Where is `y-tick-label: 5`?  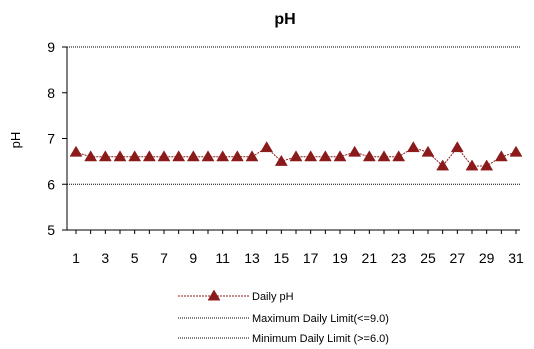
y-tick-label: 5 is located at coordinates (51, 230).